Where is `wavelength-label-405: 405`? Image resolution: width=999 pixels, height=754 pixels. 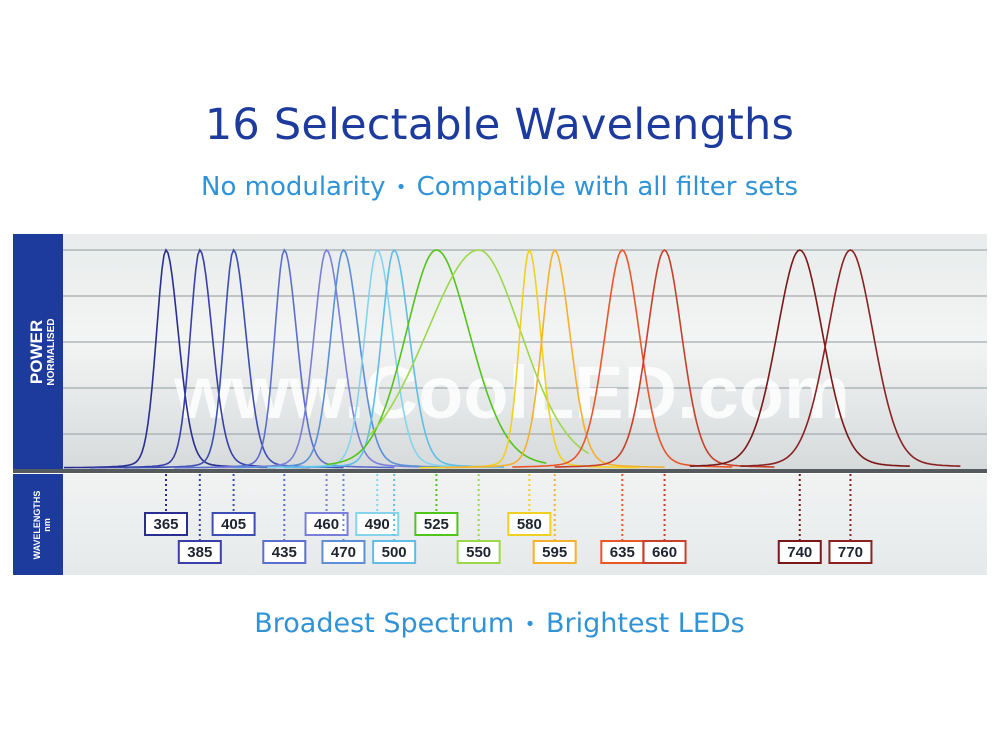 wavelength-label-405: 405 is located at coordinates (233, 524).